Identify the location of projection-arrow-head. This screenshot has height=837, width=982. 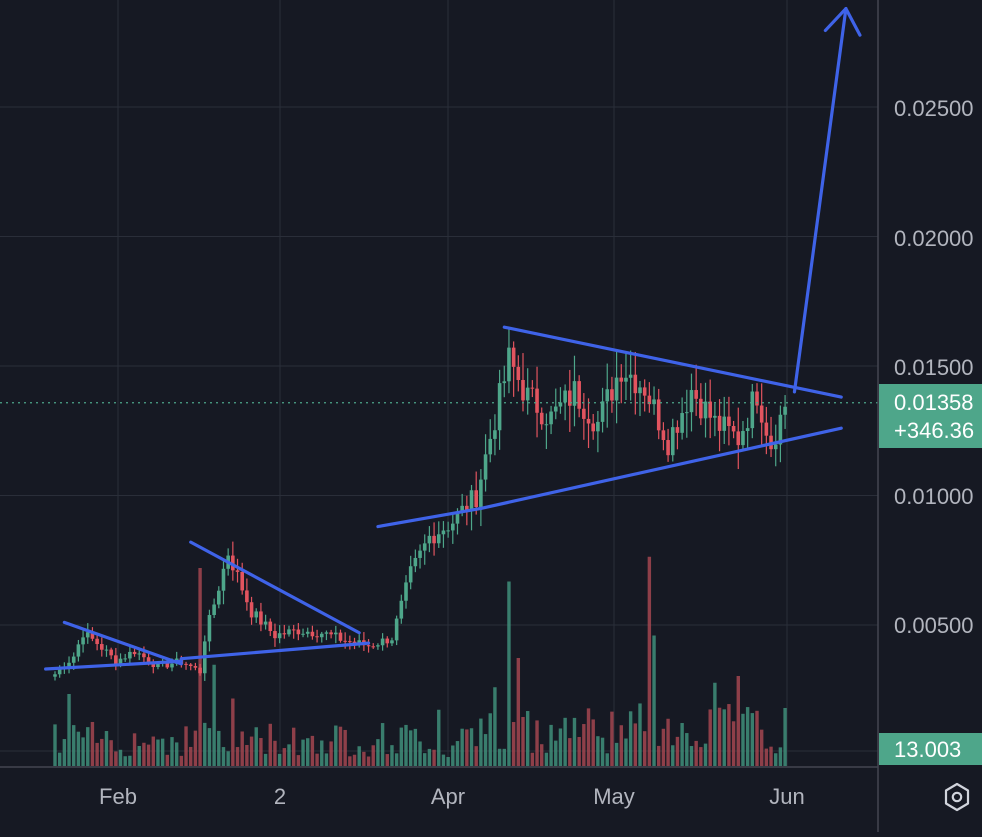
(842, 21).